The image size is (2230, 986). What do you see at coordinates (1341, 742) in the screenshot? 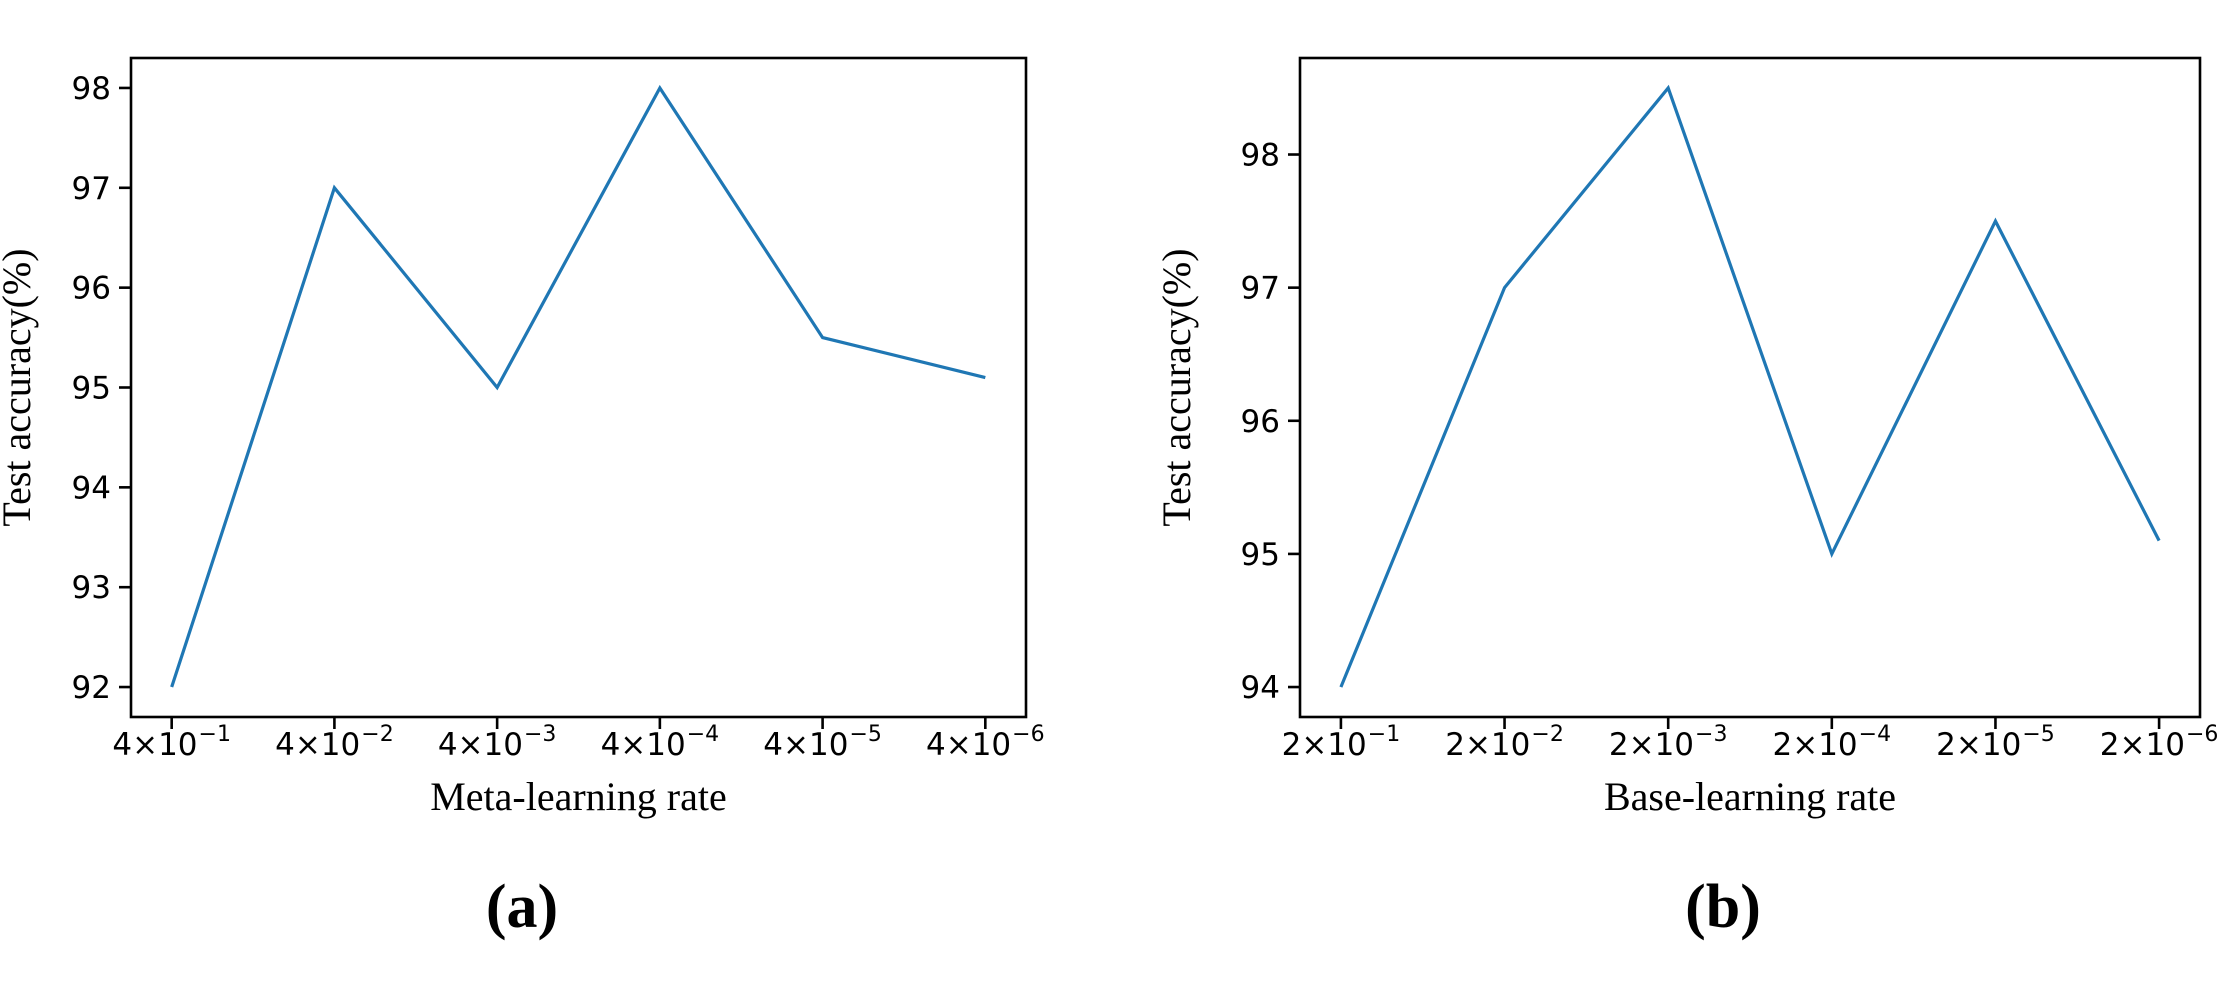
I see `x-tick-label: 2×10⁻¹` at bounding box center [1341, 742].